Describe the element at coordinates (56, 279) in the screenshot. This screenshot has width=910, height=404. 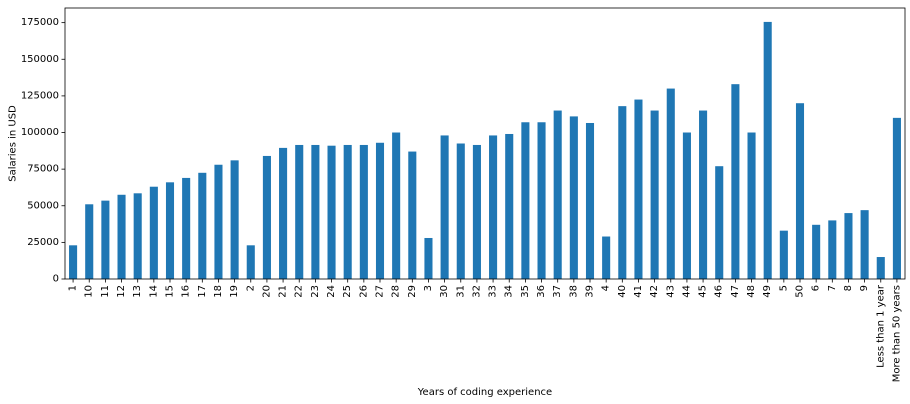
I see `y-tick-label: 0` at that location.